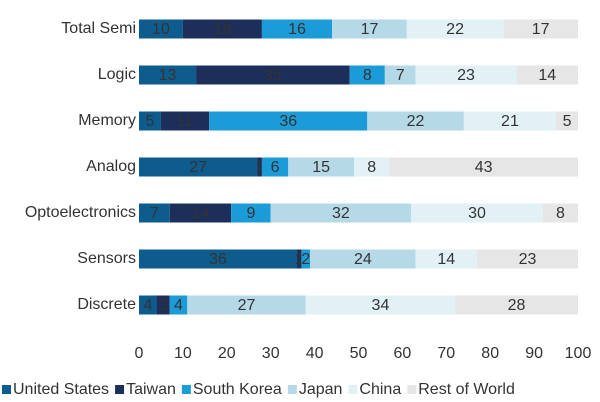  I want to click on data-label: 28, so click(517, 305).